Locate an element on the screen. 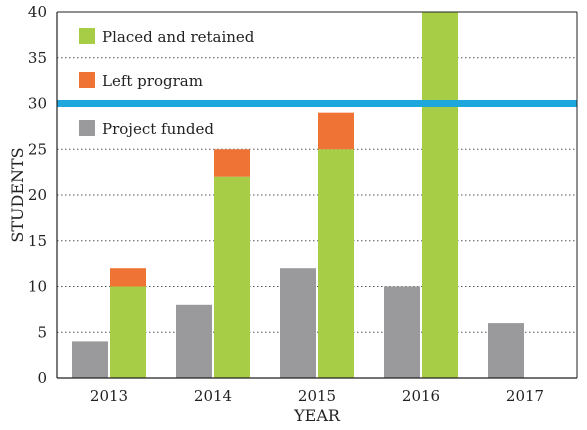 The image size is (587, 430). bar-placed-retained-2014 is located at coordinates (232, 277).